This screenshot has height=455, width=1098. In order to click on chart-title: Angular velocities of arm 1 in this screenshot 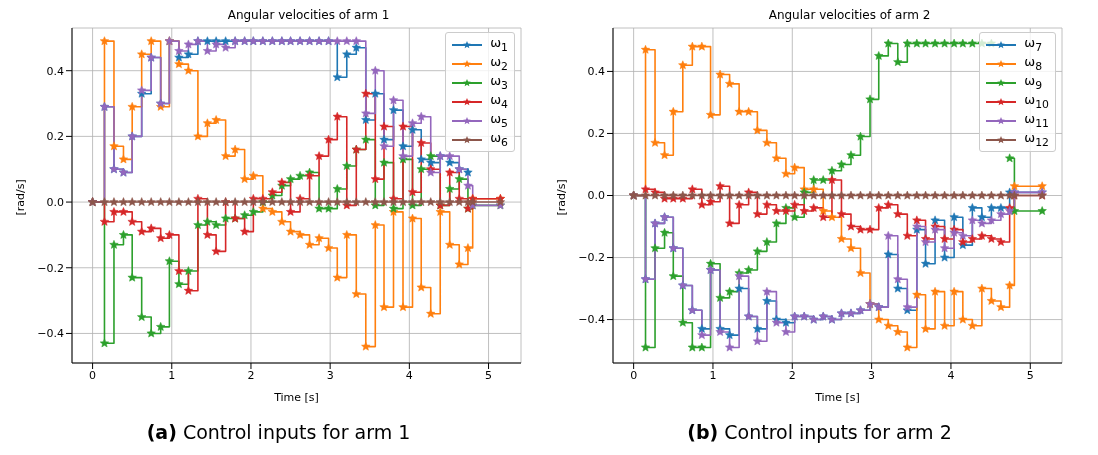, I will do `click(308, 16)`.